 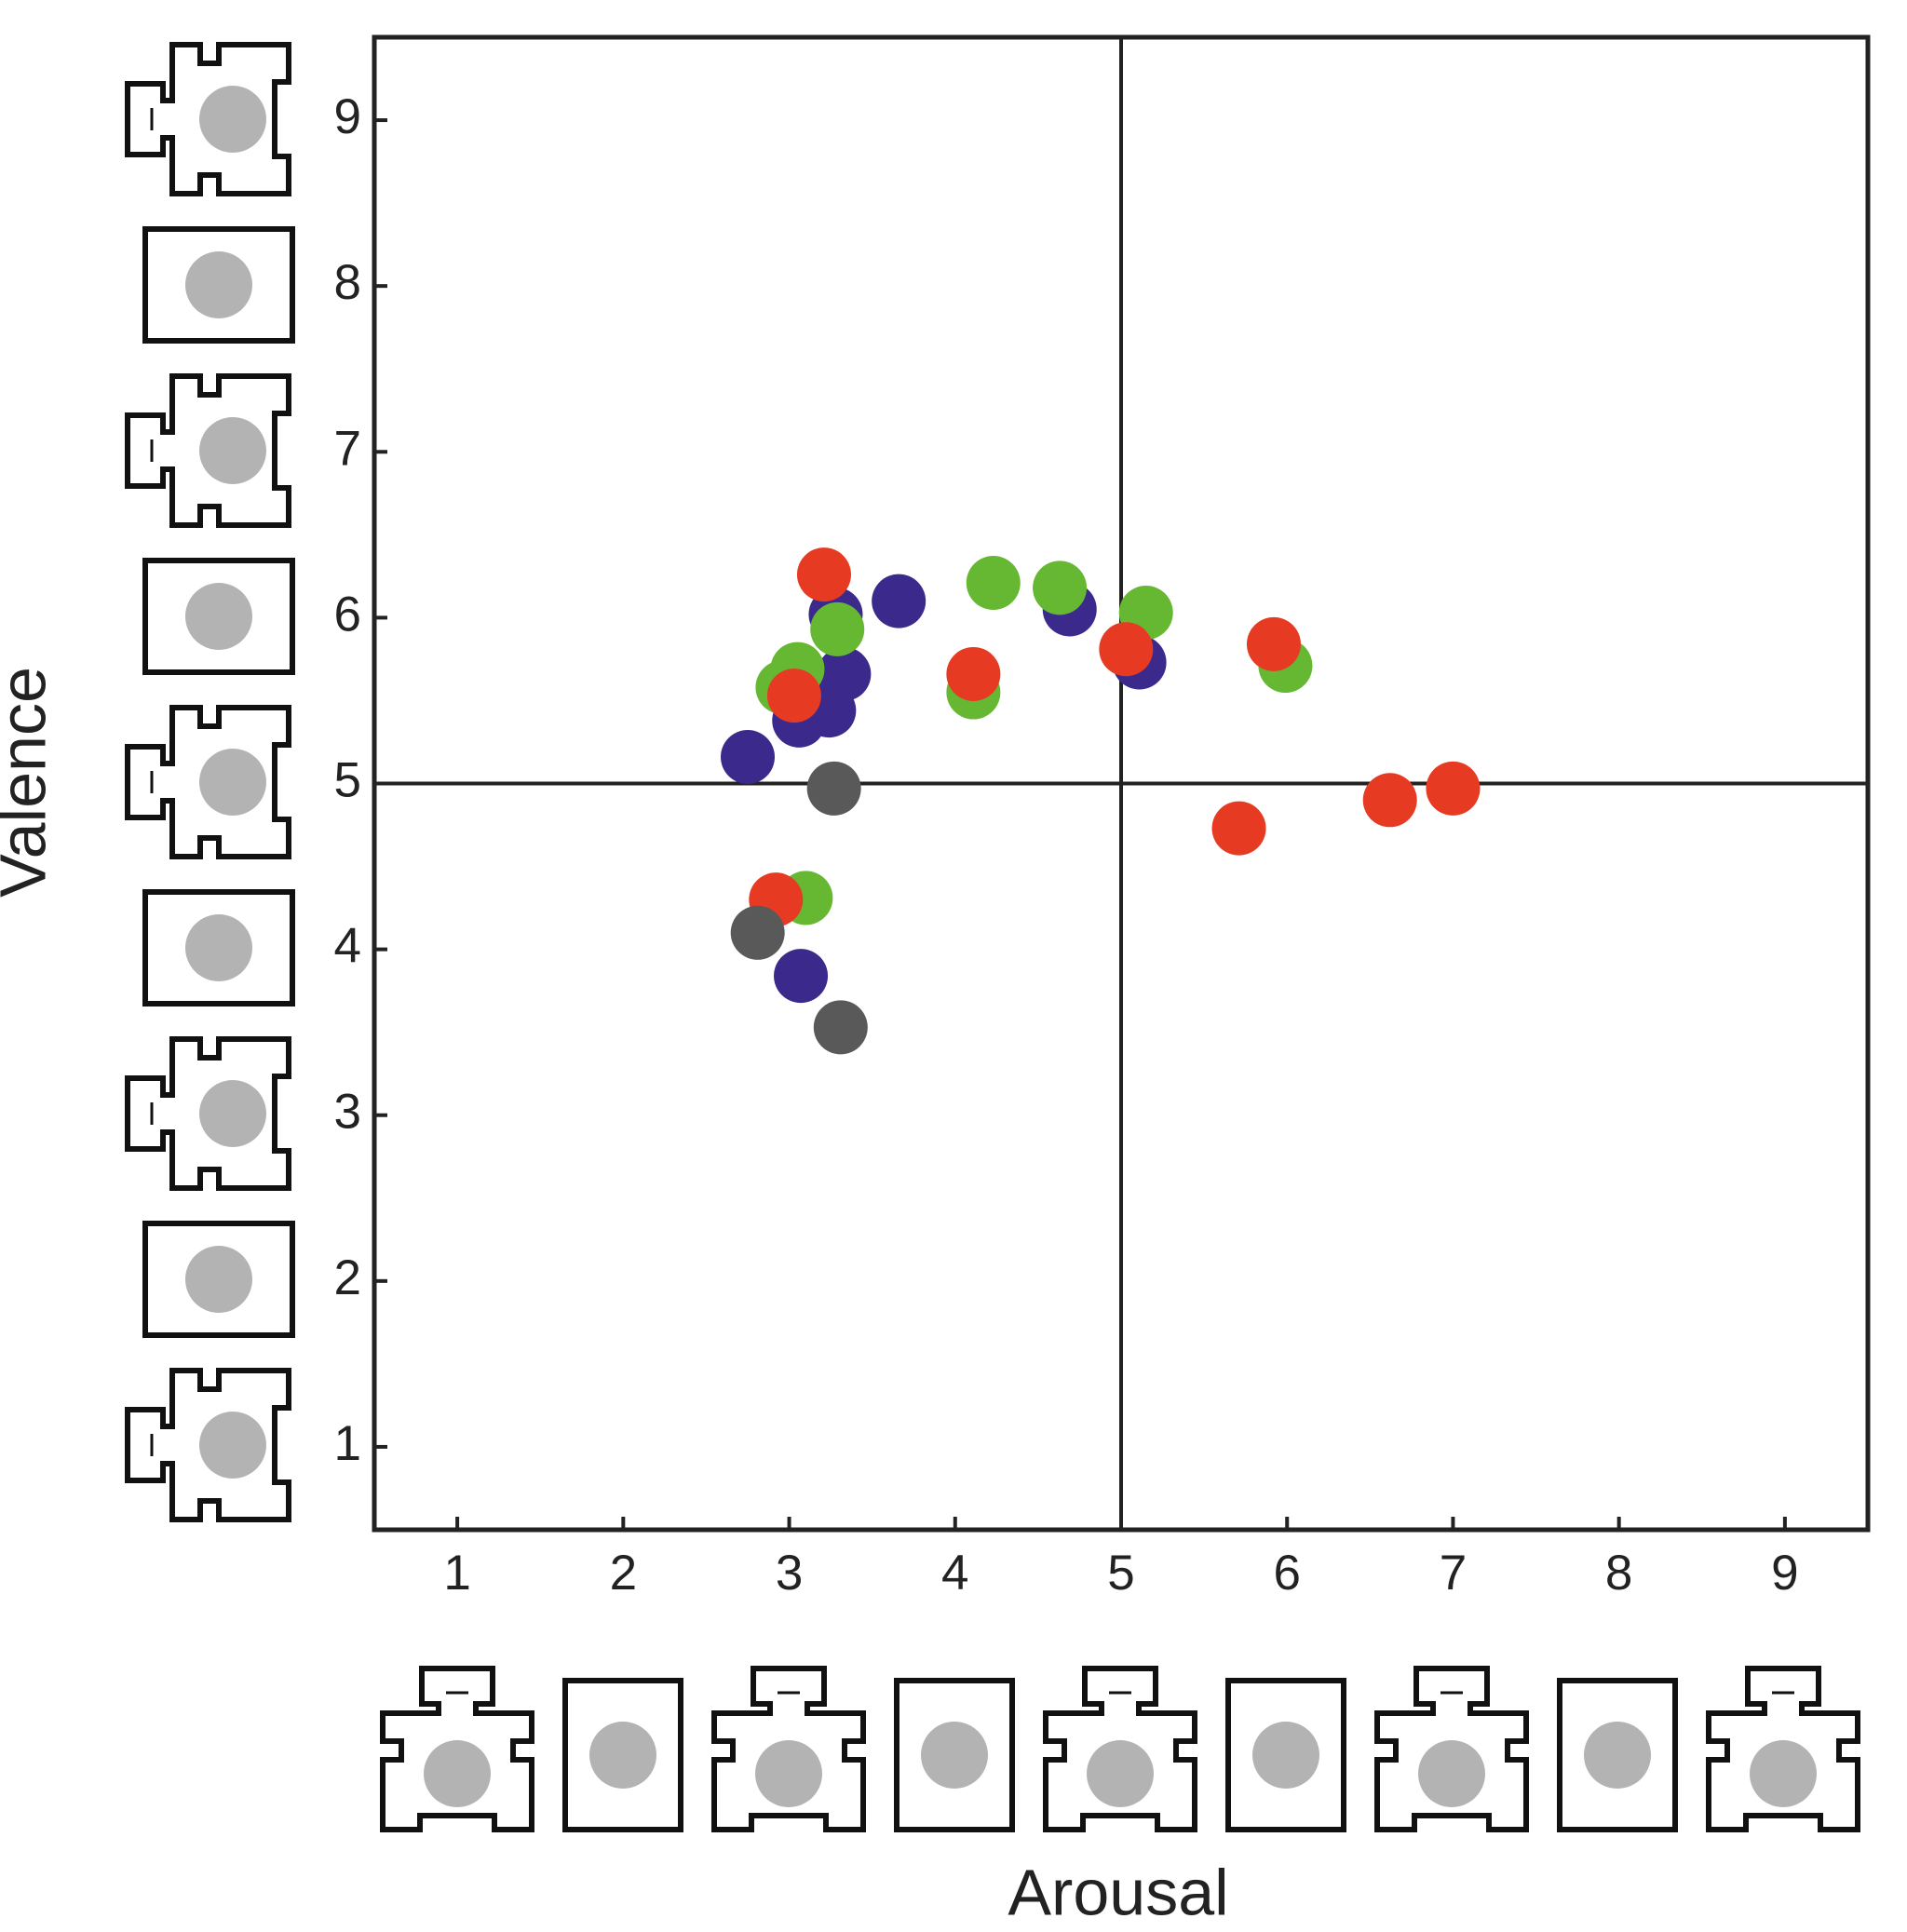 What do you see at coordinates (29, 782) in the screenshot?
I see `y-axis-title: Valence` at bounding box center [29, 782].